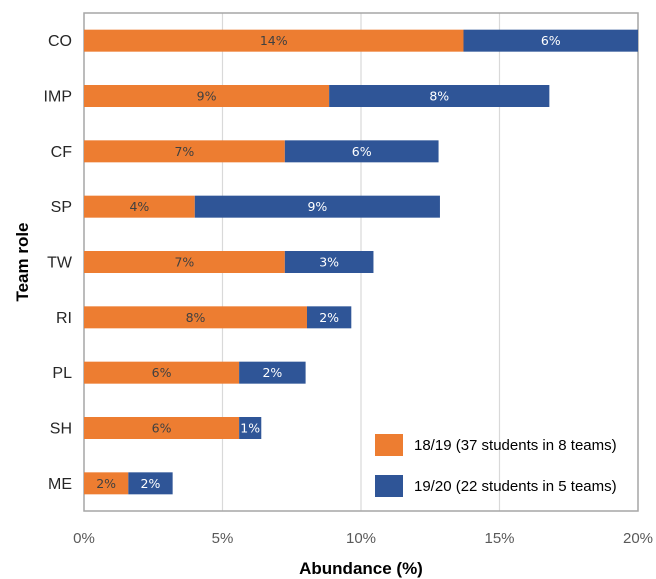 This screenshot has height=579, width=656. I want to click on data-label: 4%, so click(139, 206).